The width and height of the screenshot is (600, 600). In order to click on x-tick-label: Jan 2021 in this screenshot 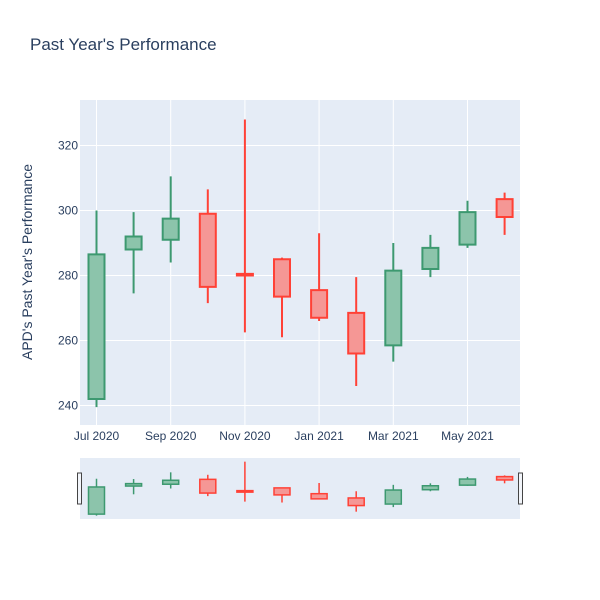, I will do `click(319, 436)`.